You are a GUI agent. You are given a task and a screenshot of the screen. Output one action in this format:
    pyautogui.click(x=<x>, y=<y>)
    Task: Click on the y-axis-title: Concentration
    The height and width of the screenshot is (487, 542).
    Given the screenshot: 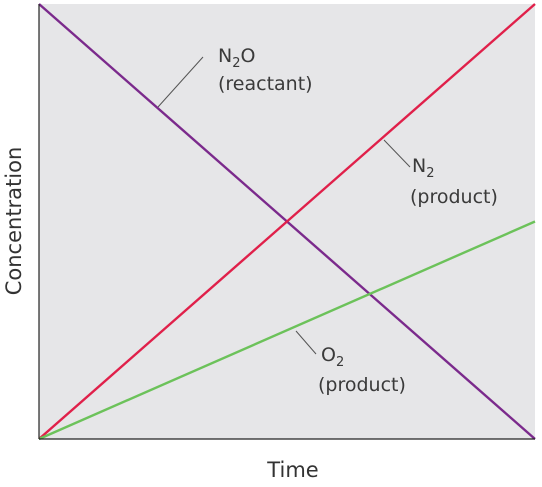 What is the action you would take?
    pyautogui.click(x=14, y=221)
    